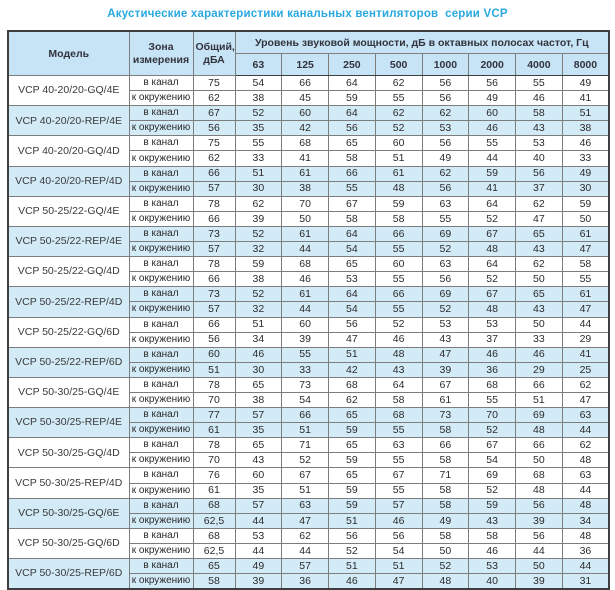 The height and width of the screenshot is (590, 615). What do you see at coordinates (309, 158) in the screenshot?
I see `table-row: к окружению 62 33 41 58 51 49 44 40 33` at bounding box center [309, 158].